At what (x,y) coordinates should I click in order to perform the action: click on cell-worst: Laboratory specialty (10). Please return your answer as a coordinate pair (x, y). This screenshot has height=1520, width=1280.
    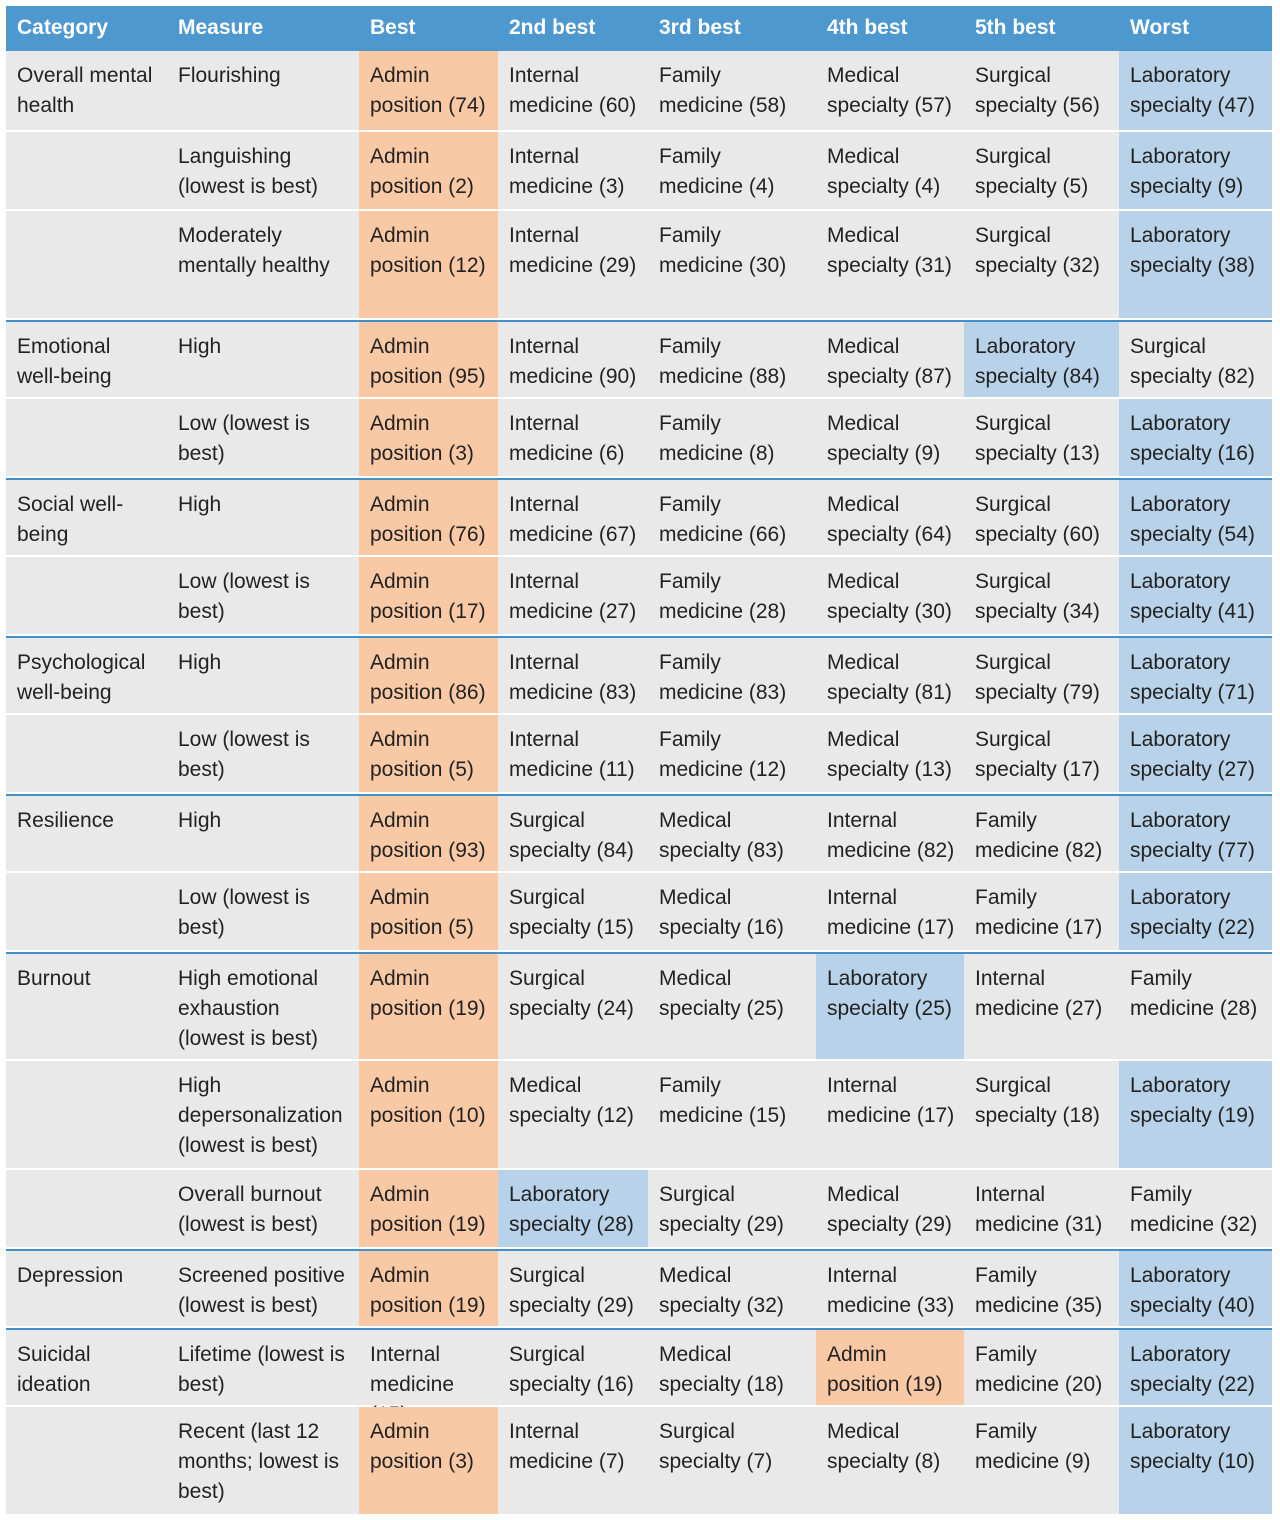
    Looking at the image, I should click on (1195, 1460).